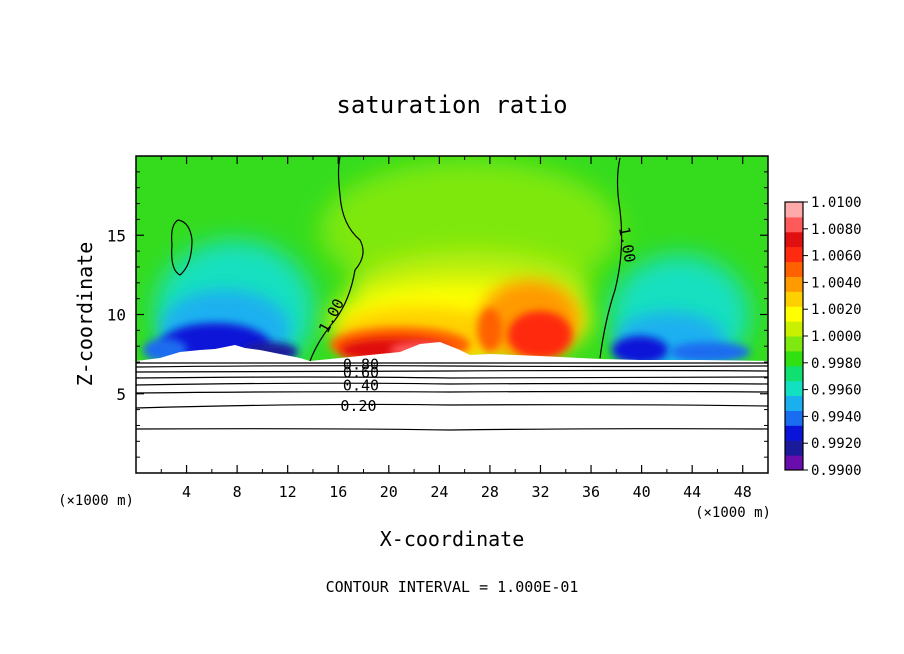  Describe the element at coordinates (358, 406) in the screenshot. I see `contour-label: 0.20` at that location.